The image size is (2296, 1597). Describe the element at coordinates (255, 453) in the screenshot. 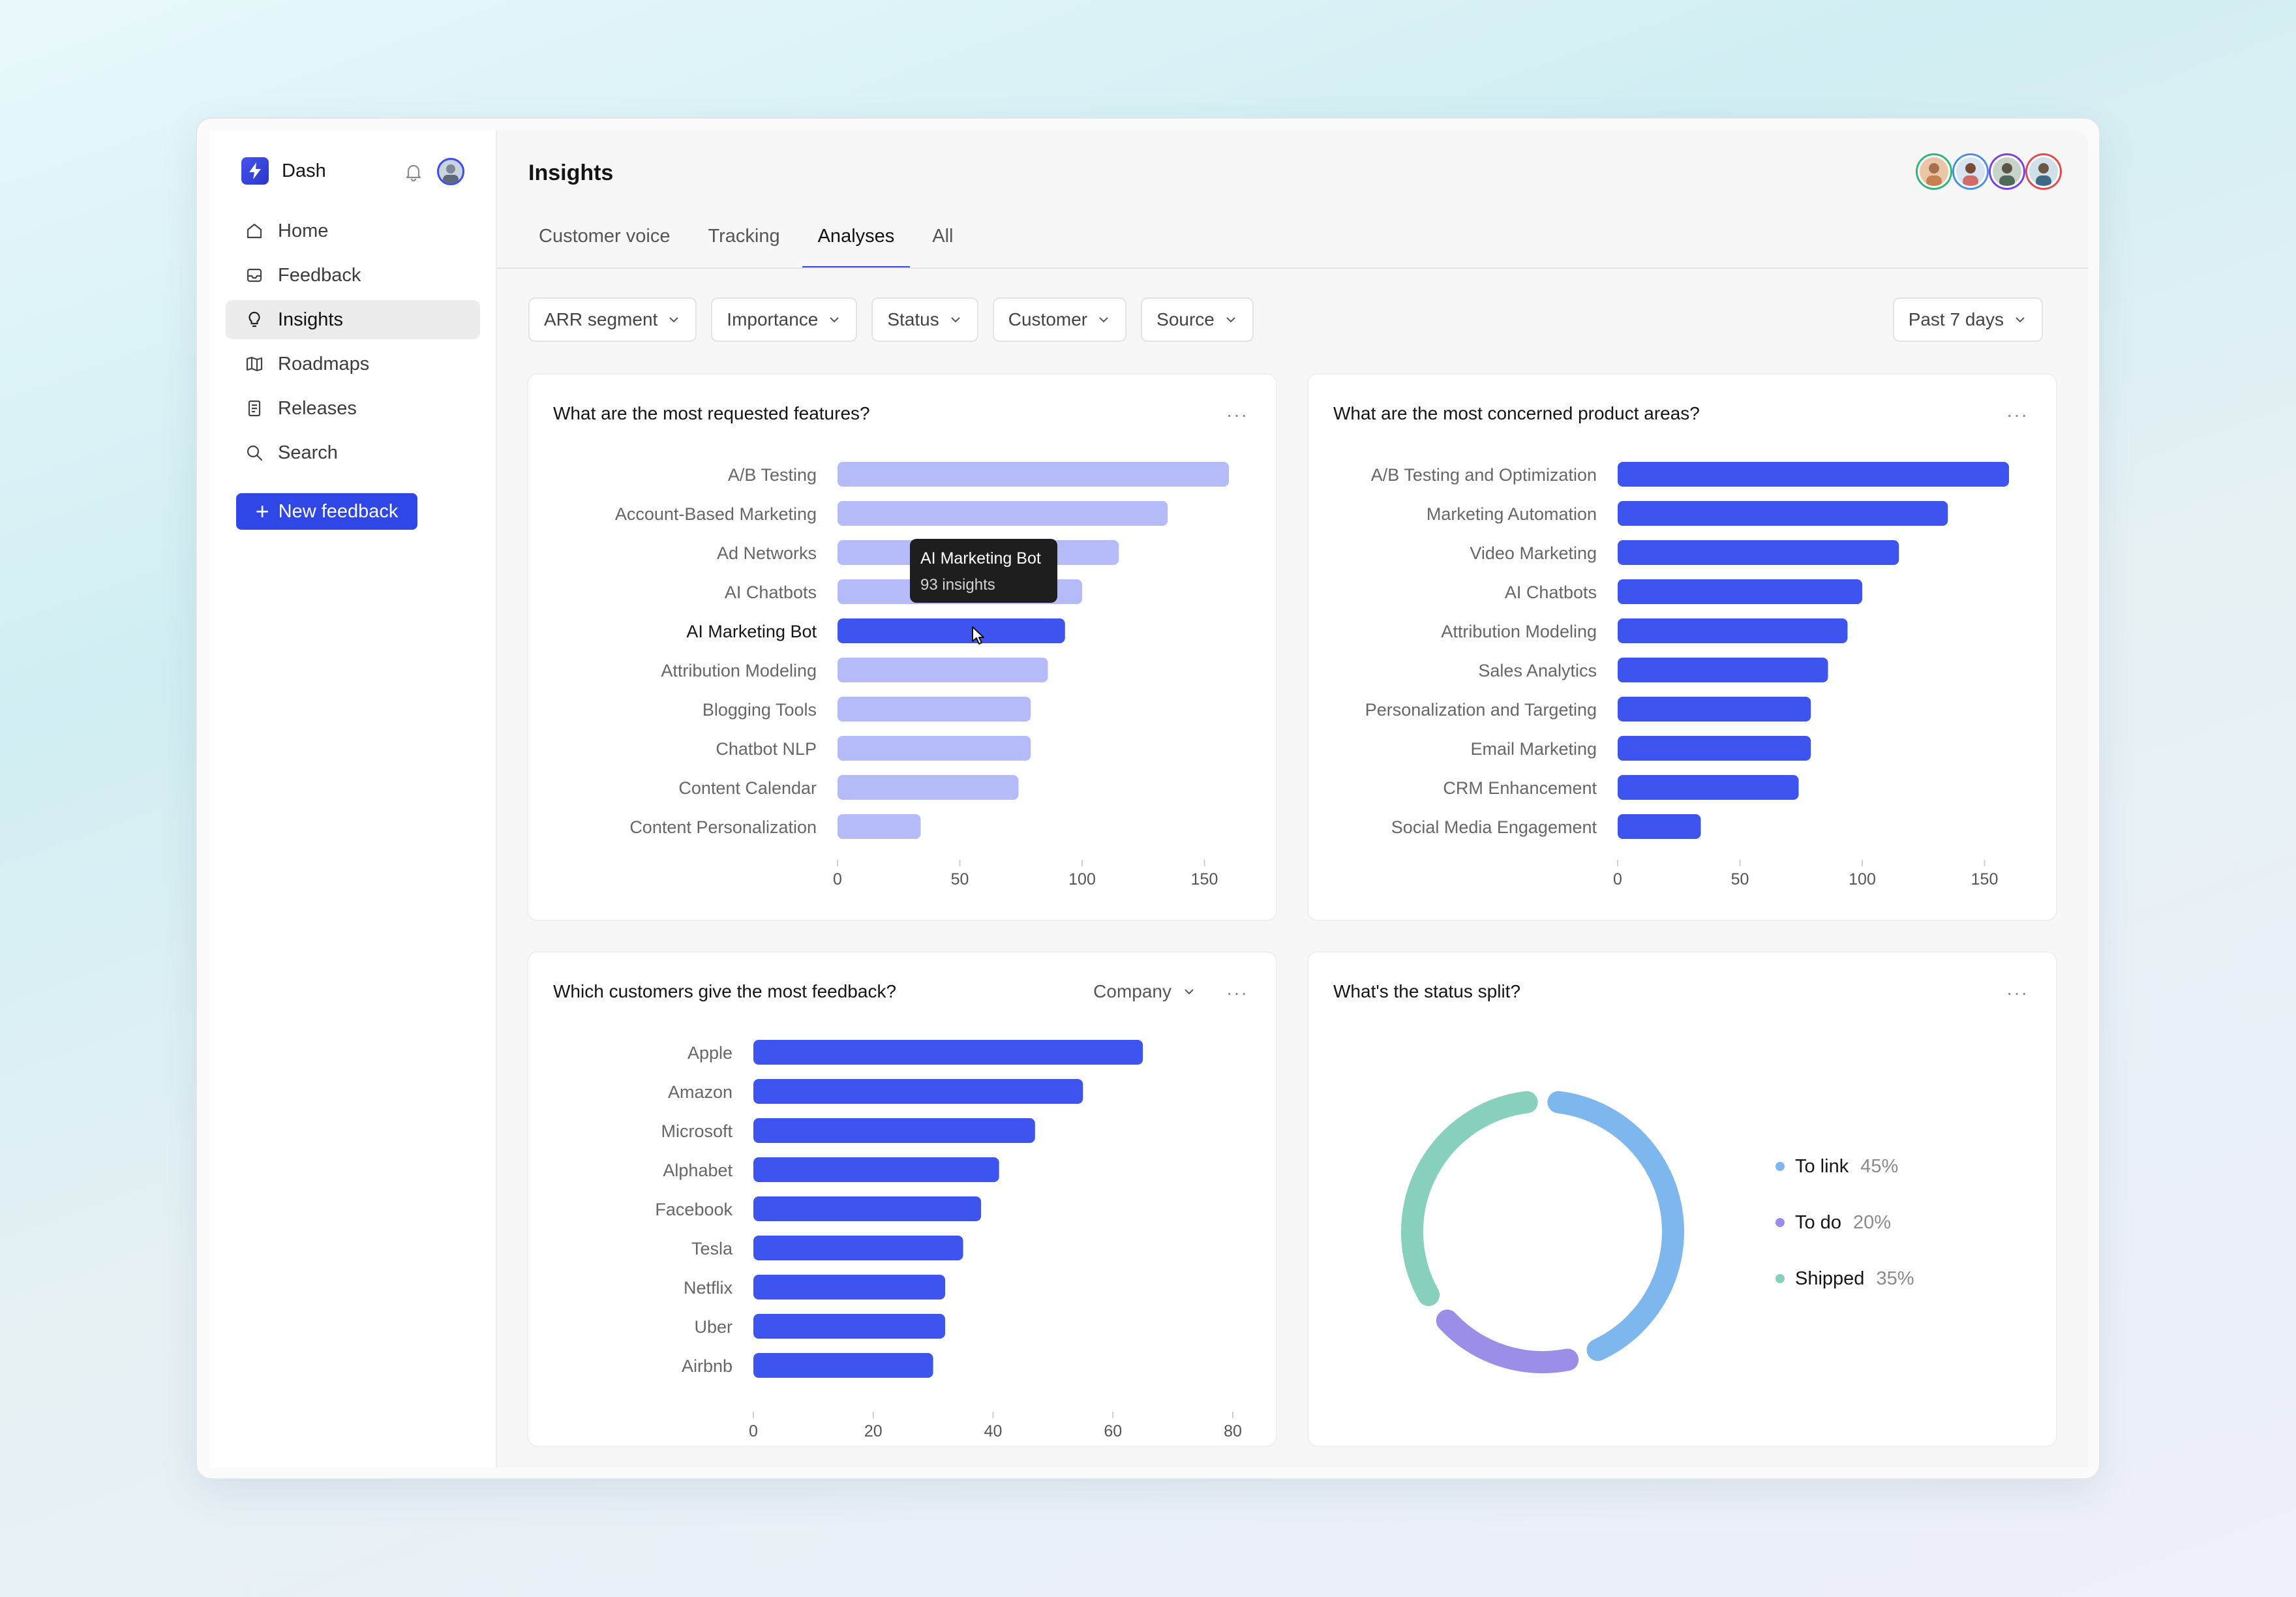

I see `search-icon` at that location.